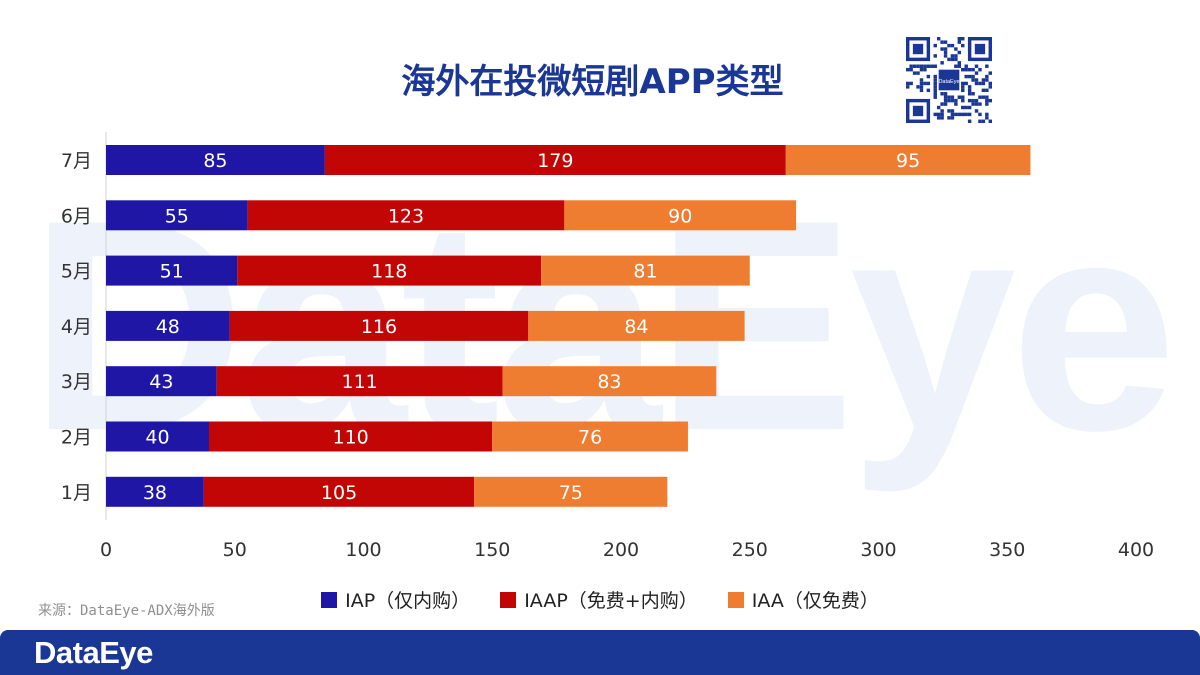  Describe the element at coordinates (750, 550) in the screenshot. I see `x-tick-label: 250` at that location.